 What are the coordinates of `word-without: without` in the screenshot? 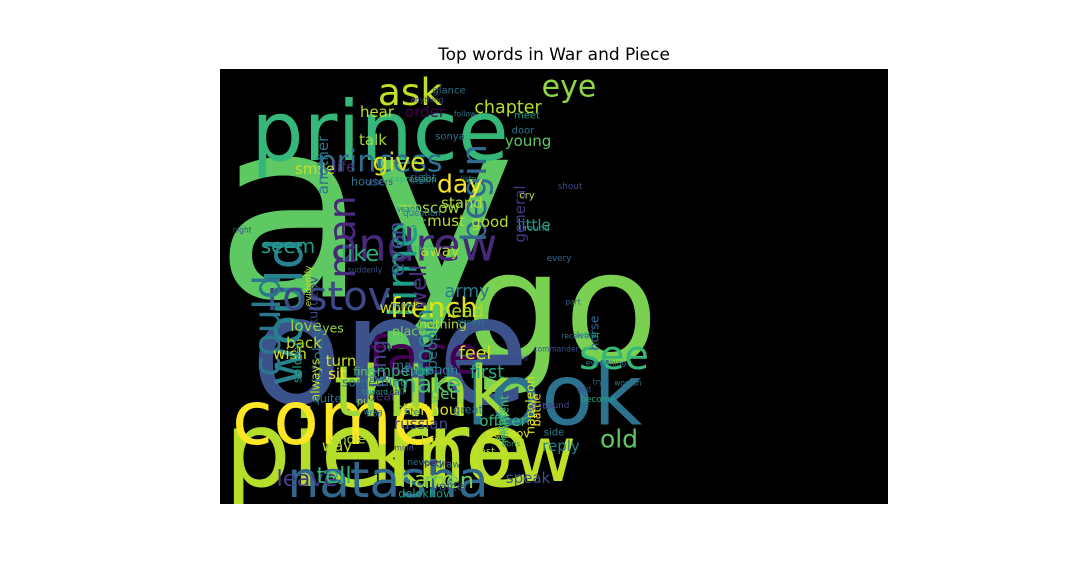 It's located at (436, 410).